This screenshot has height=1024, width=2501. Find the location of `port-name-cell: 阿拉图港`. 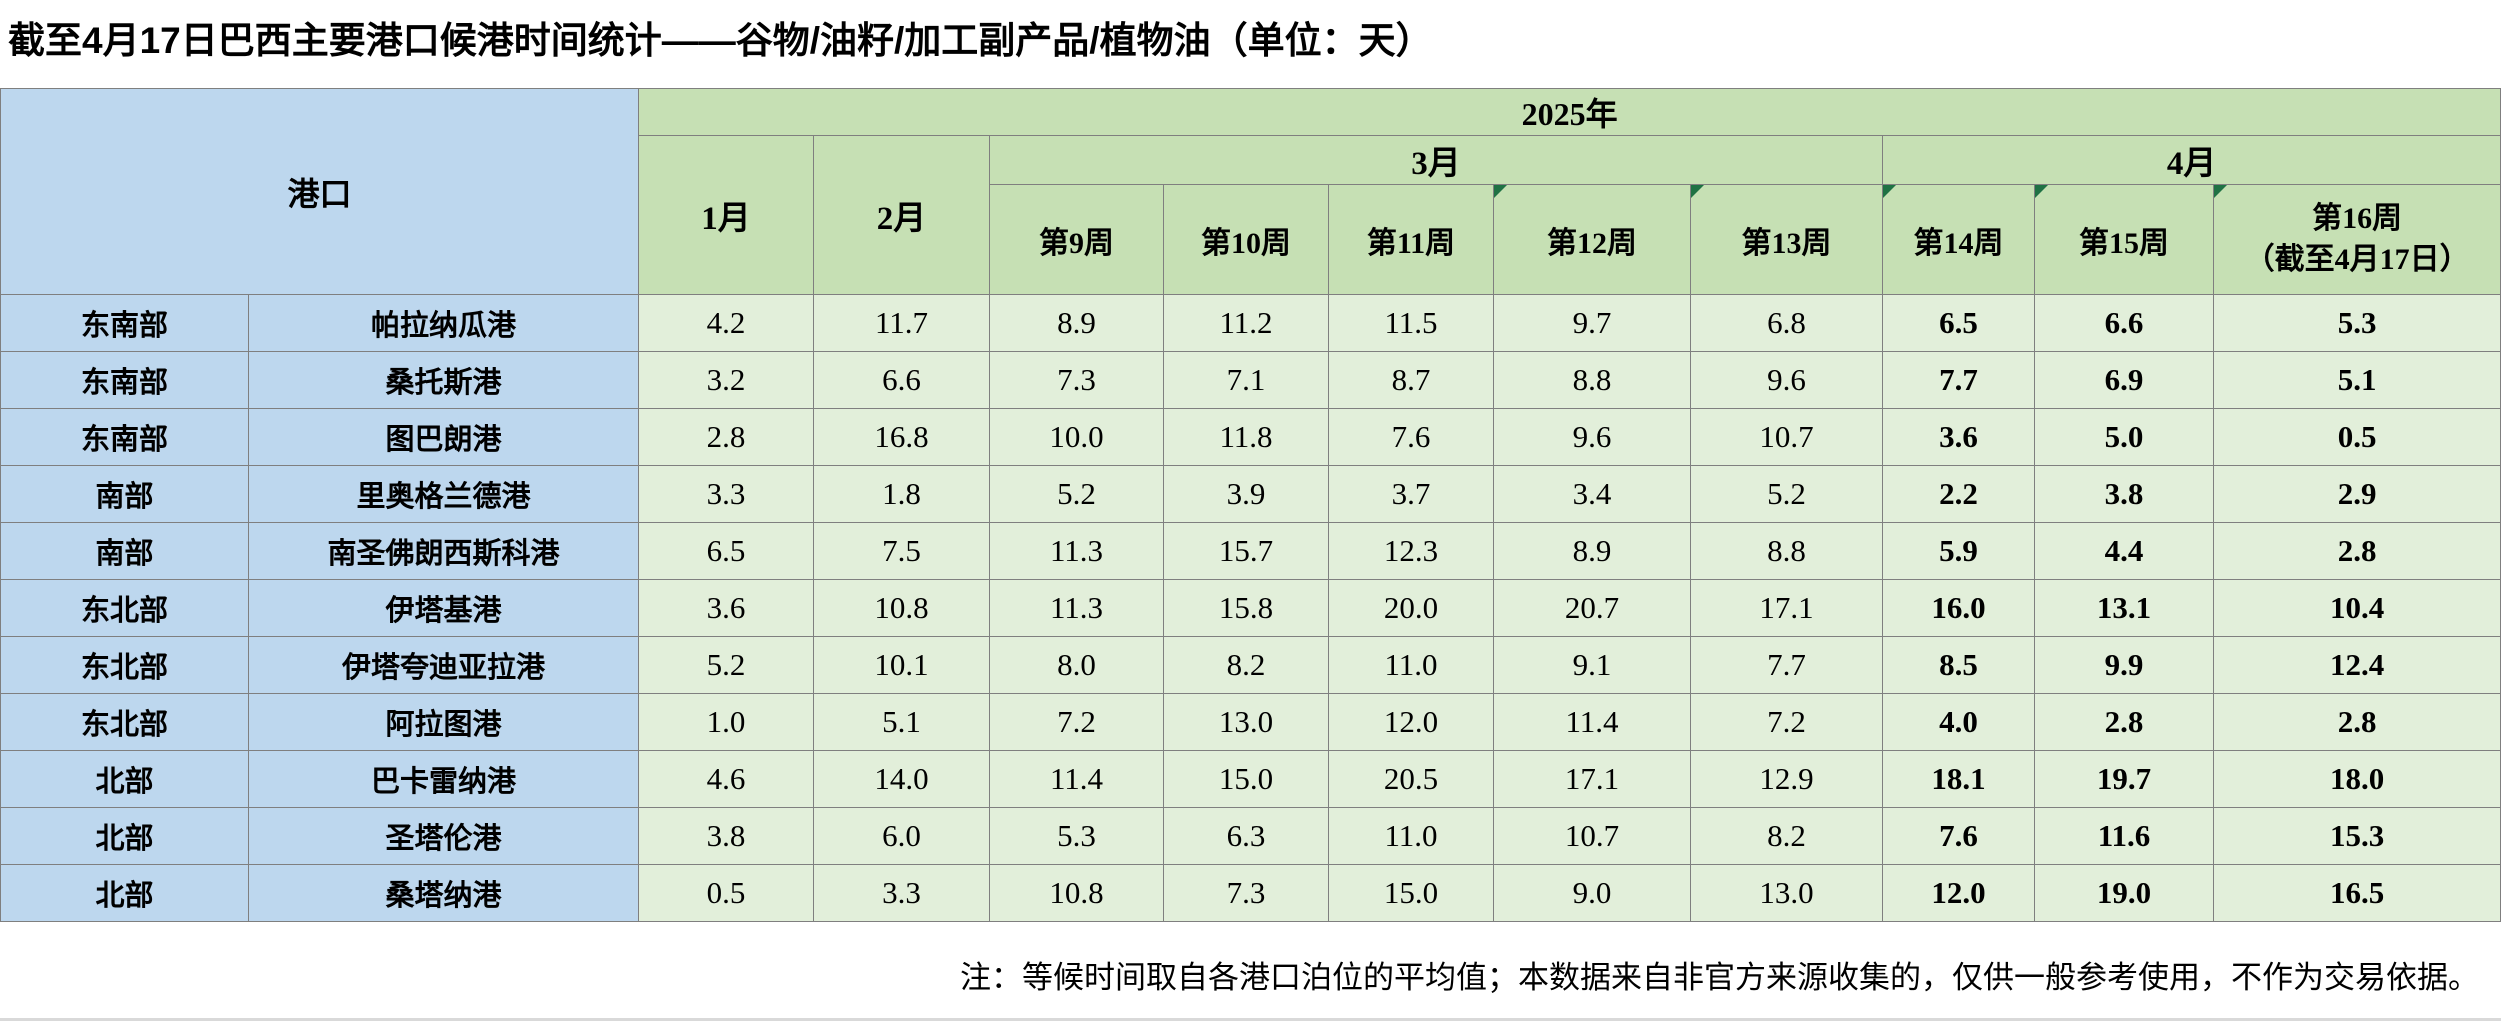

port-name-cell: 阿拉图港 is located at coordinates (443, 722).